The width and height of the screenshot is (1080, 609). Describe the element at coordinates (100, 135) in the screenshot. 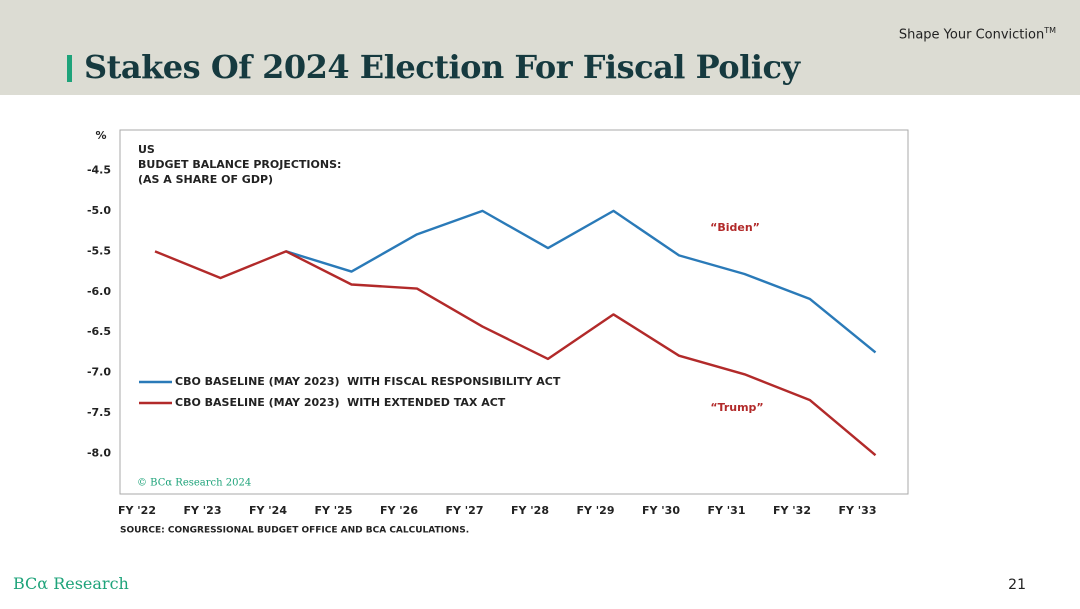

I see `y-unit: %` at that location.